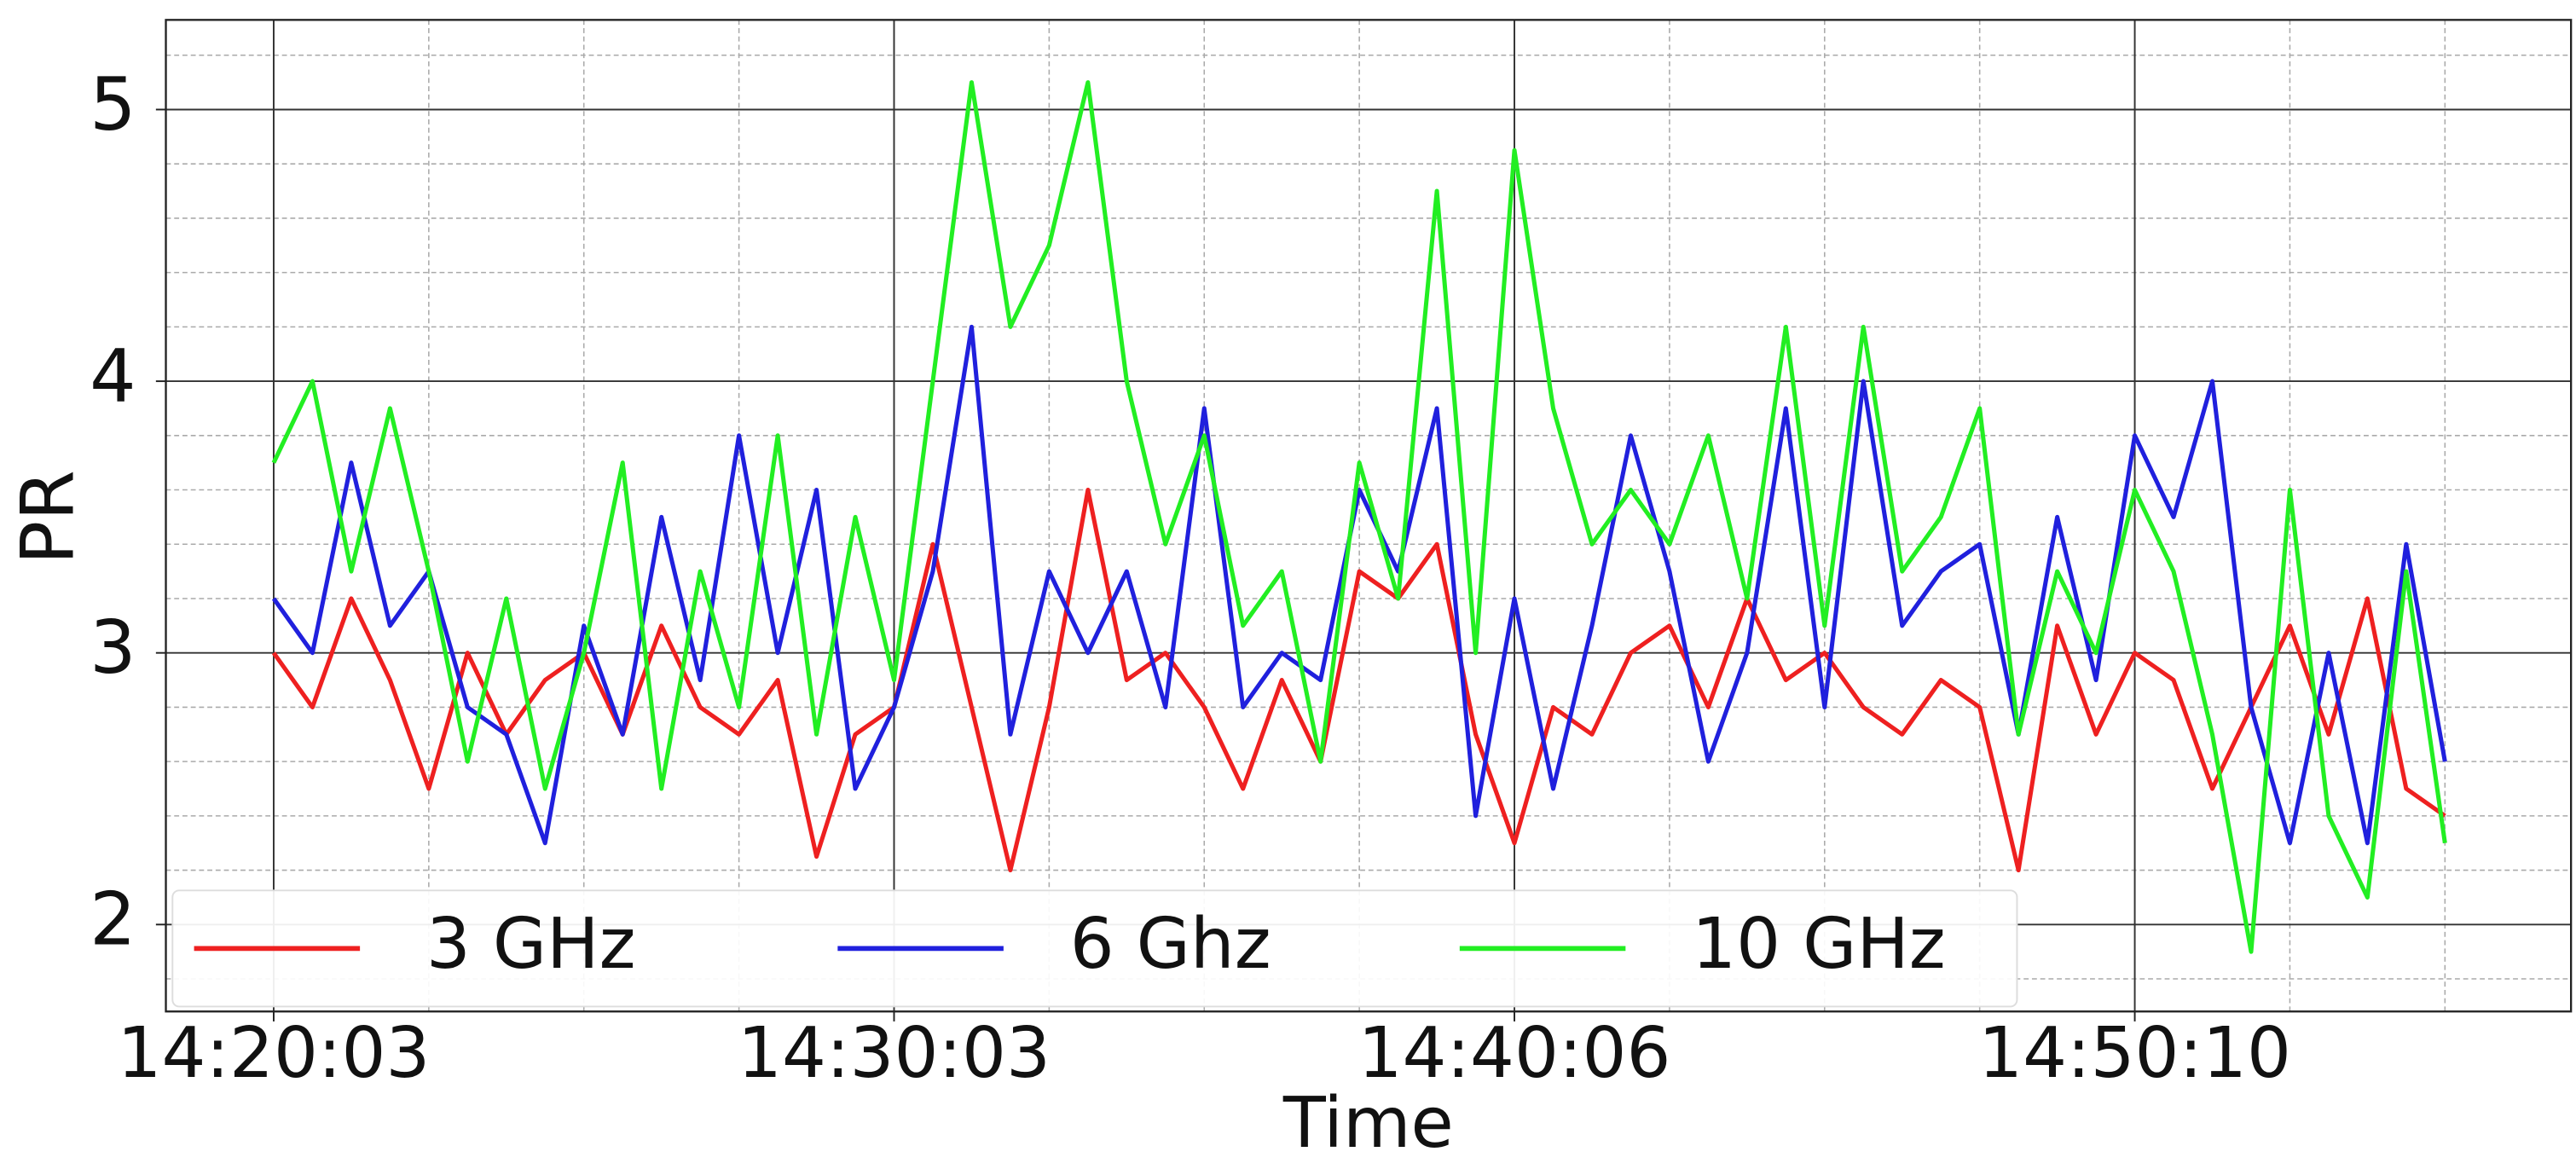 Image resolution: width=2576 pixels, height=1169 pixels. I want to click on legend-box, so click(1095, 949).